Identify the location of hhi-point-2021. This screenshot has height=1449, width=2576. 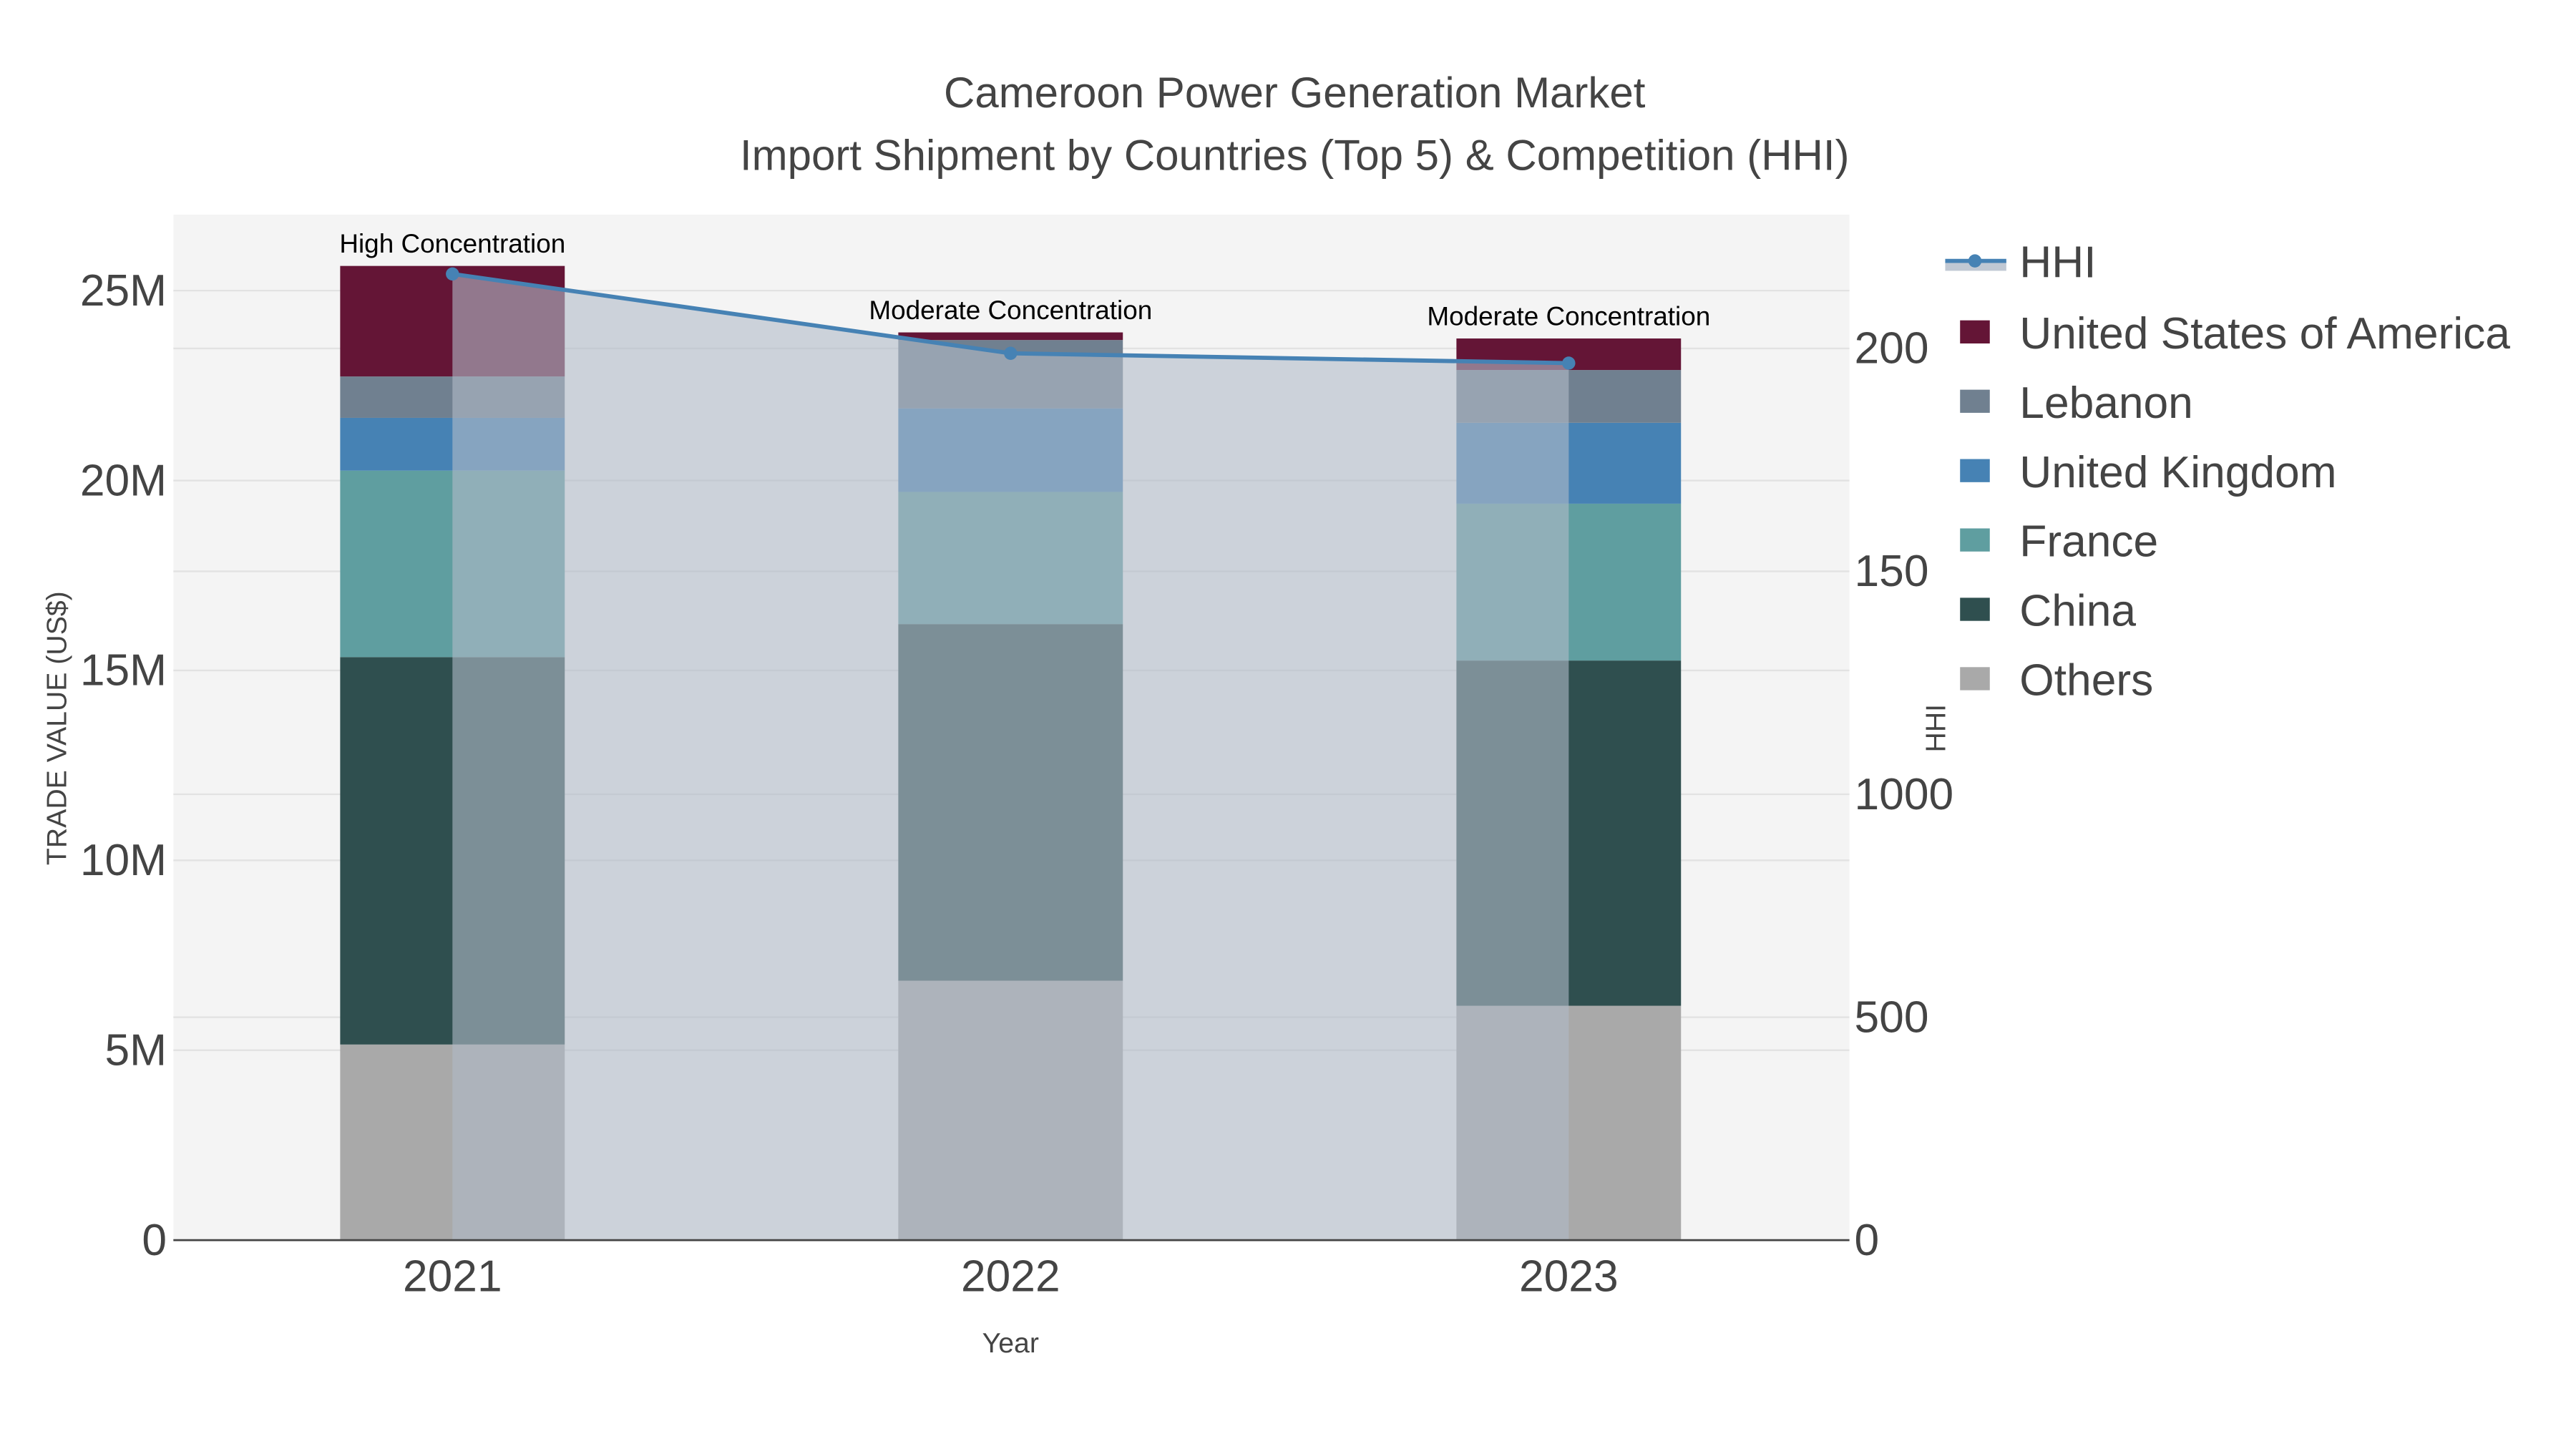
(452, 274).